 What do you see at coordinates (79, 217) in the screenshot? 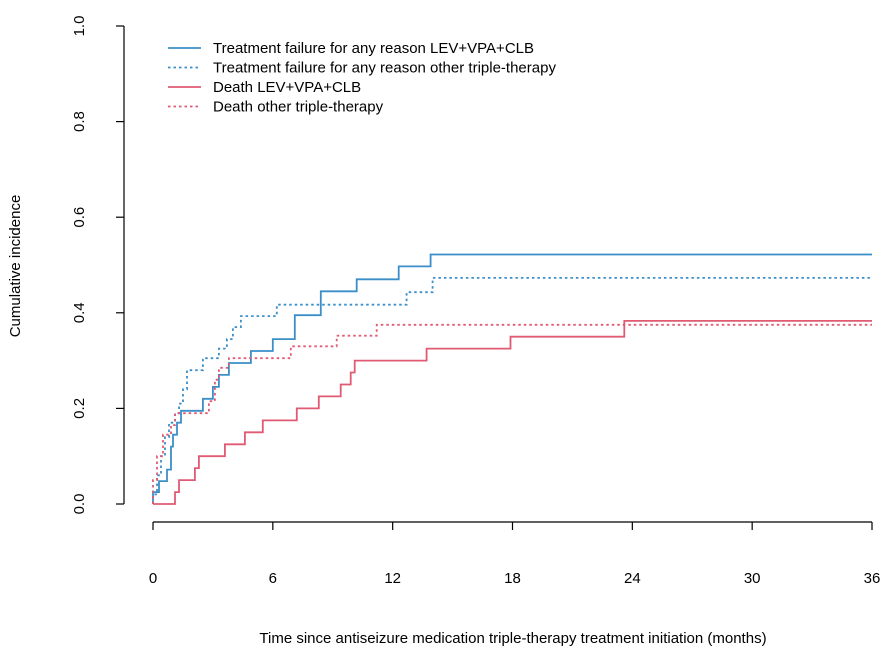
I see `y-tick-label: 0.6` at bounding box center [79, 217].